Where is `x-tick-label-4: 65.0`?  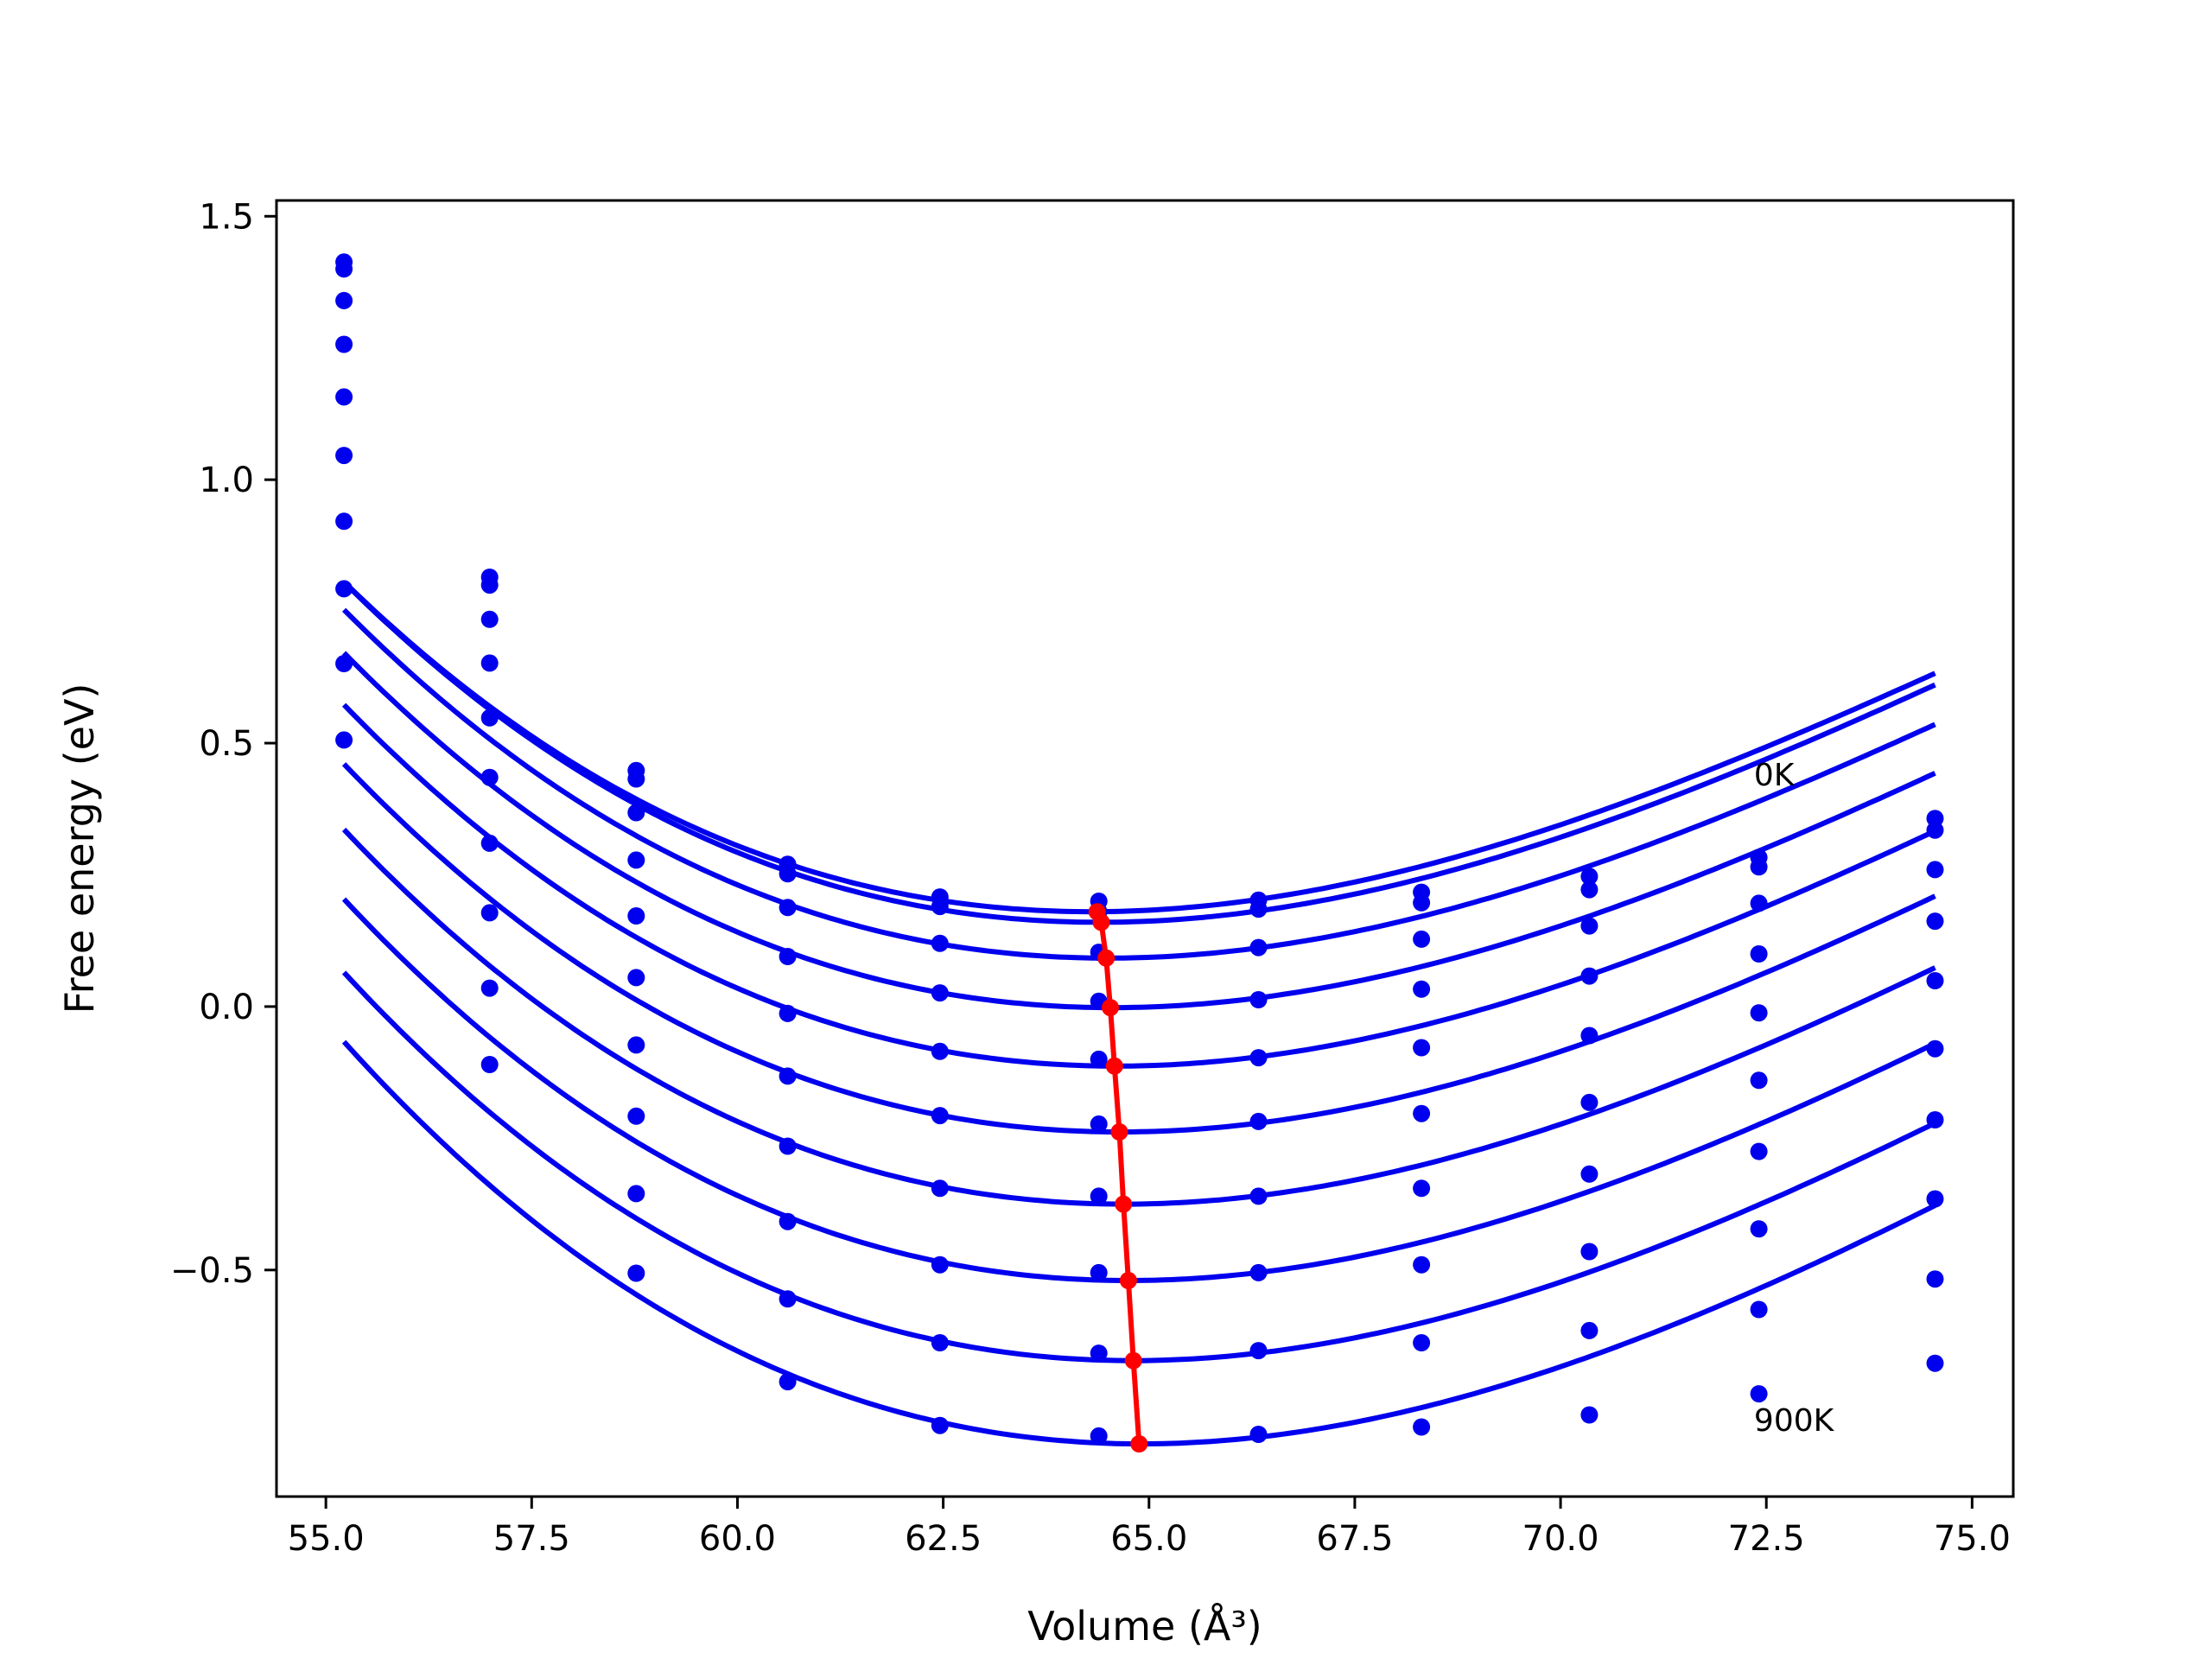
x-tick-label-4: 65.0 is located at coordinates (1148, 1539).